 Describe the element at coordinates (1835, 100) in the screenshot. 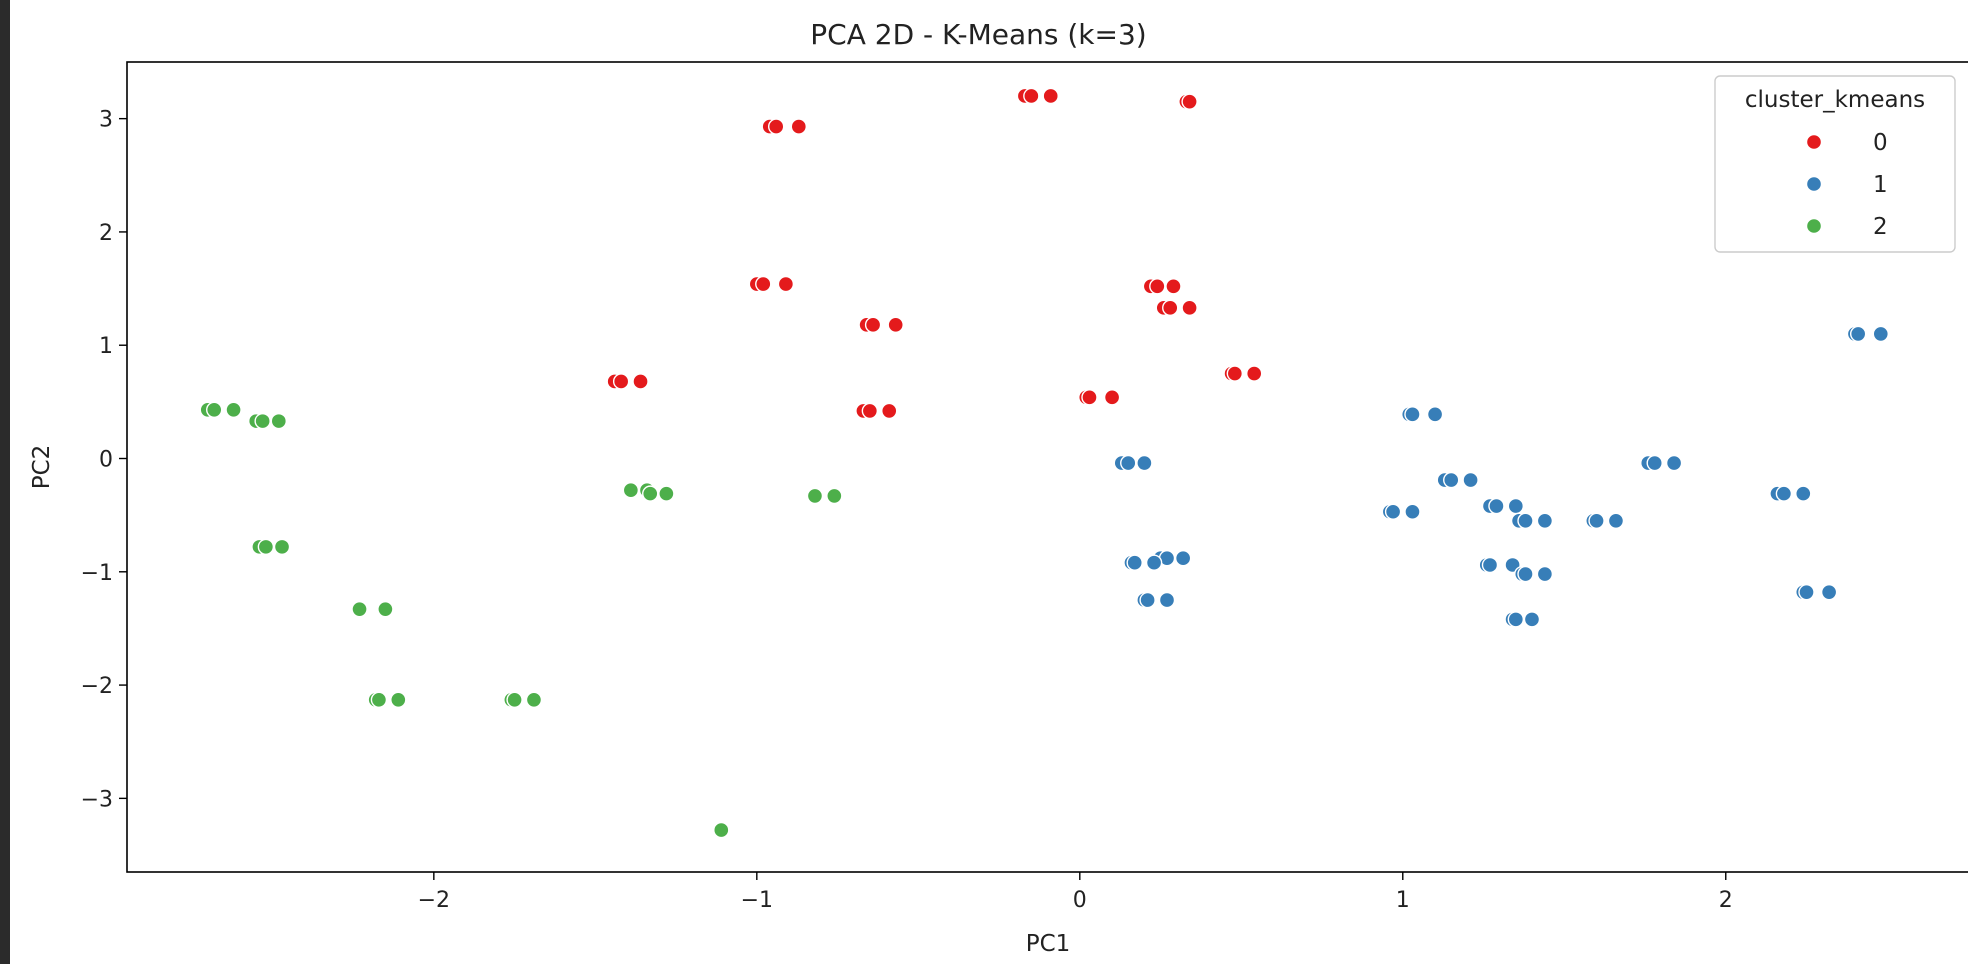

I see `legend-title: cluster_kmeans` at that location.